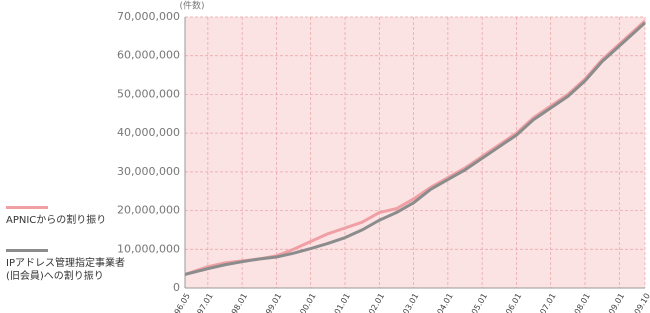  What do you see at coordinates (202, 302) in the screenshot?
I see `x-tick-label: 1997.01` at bounding box center [202, 302].